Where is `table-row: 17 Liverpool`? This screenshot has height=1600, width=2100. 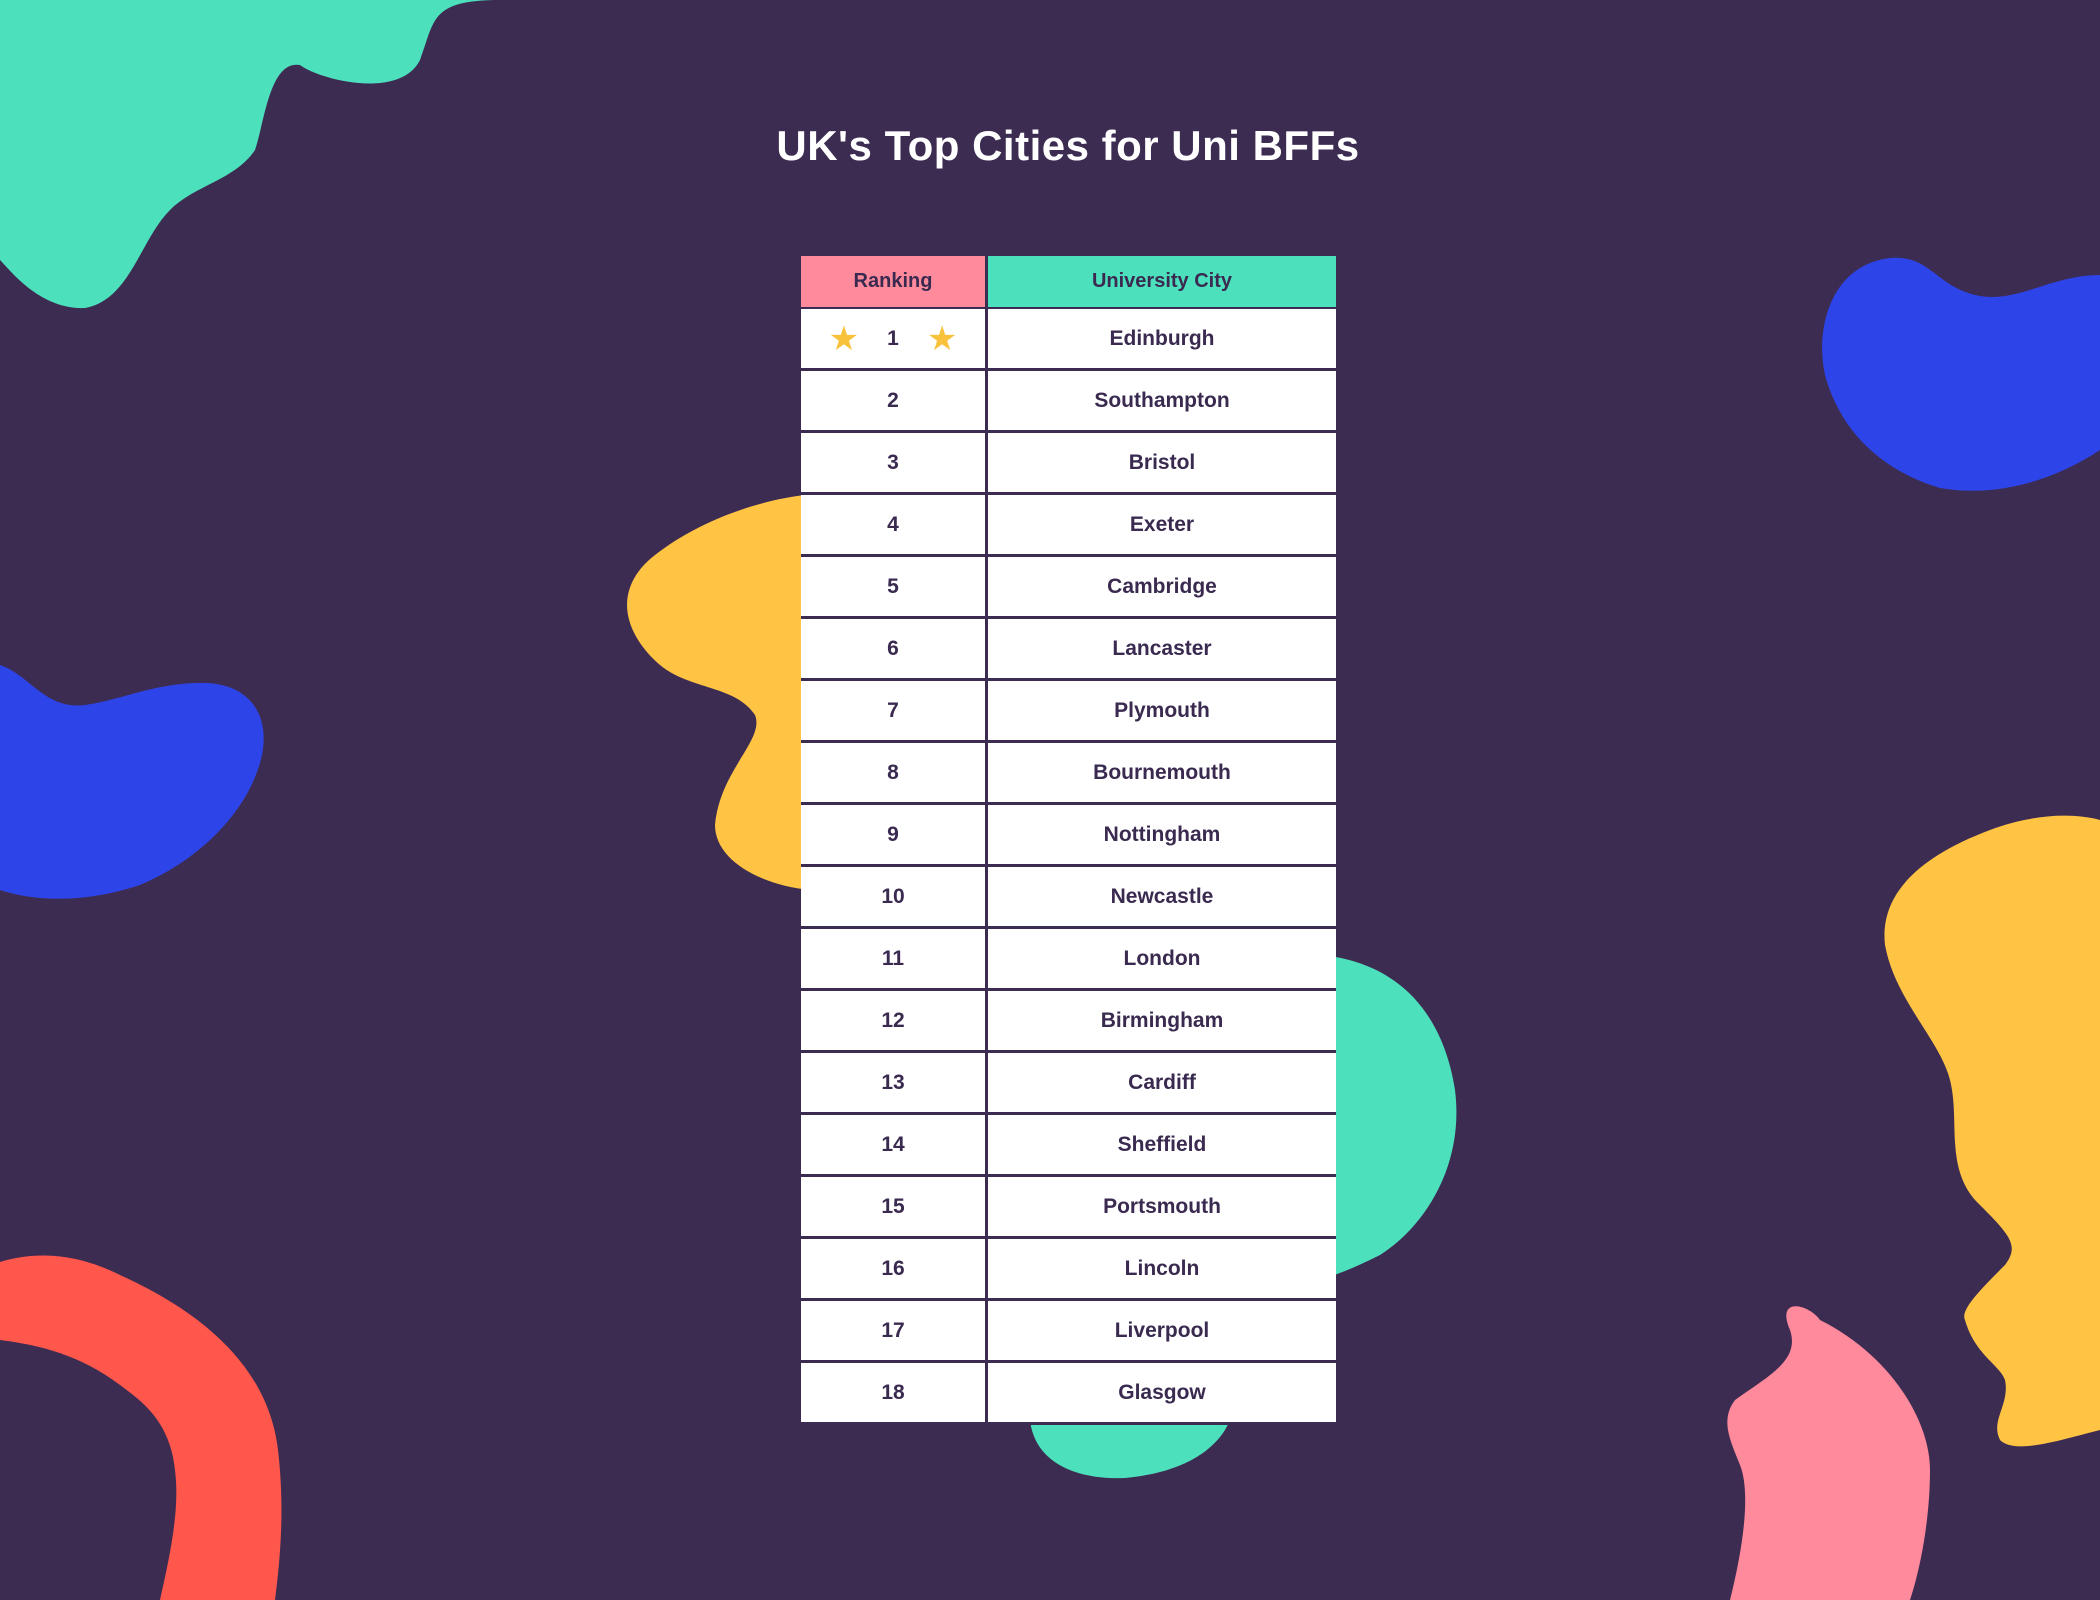
table-row: 17 Liverpool is located at coordinates (1068, 1332).